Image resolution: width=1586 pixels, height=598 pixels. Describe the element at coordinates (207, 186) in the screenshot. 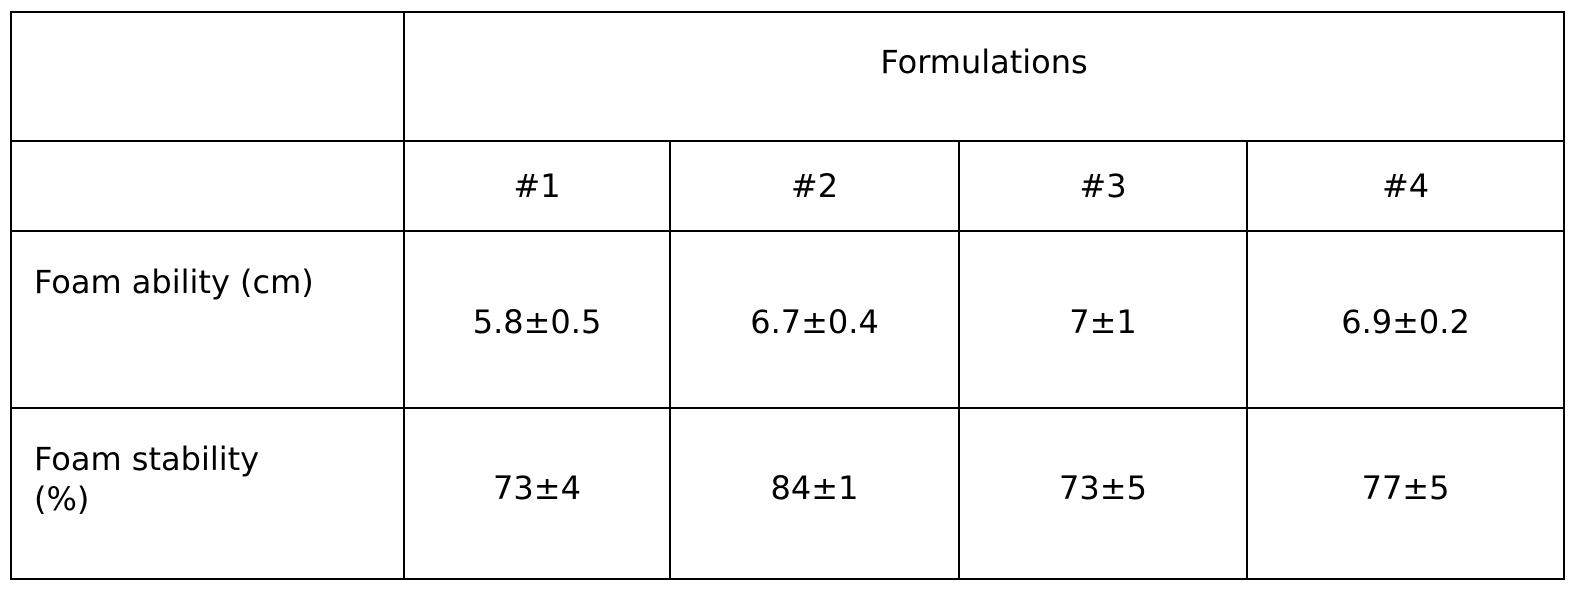

I see `empty-cell` at that location.